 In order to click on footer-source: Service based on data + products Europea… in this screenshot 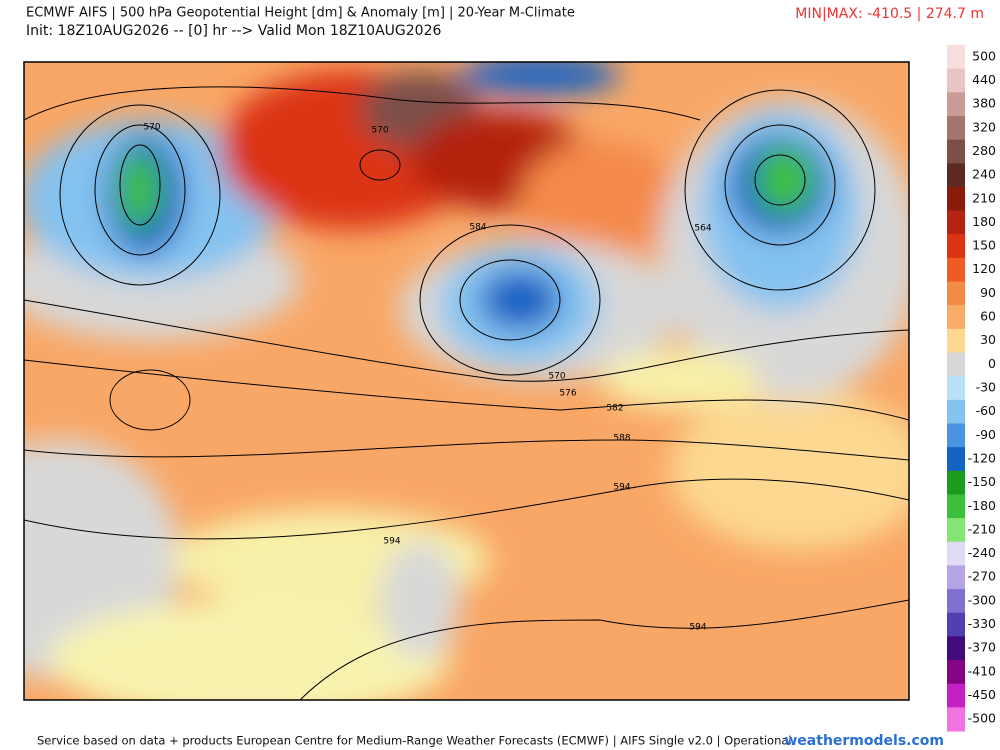, I will do `click(414, 741)`.